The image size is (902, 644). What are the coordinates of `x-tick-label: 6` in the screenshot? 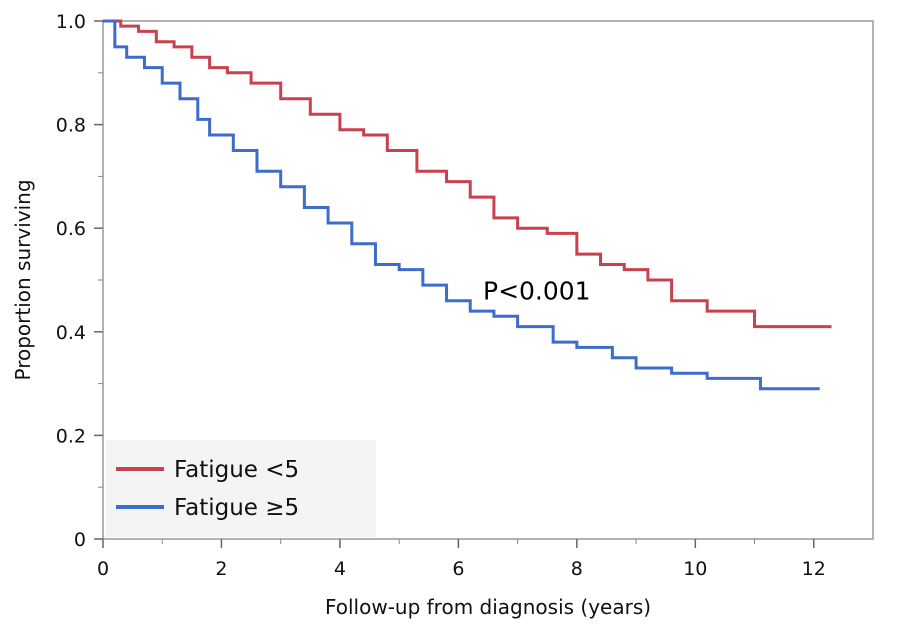 It's located at (458, 569).